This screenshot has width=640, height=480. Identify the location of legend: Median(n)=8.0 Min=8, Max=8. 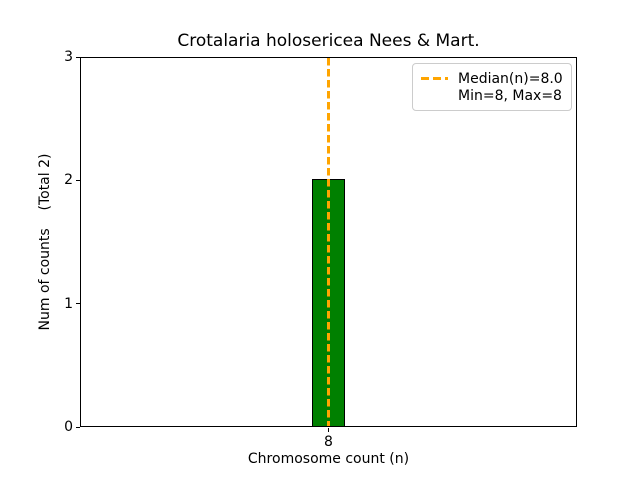
(492, 87).